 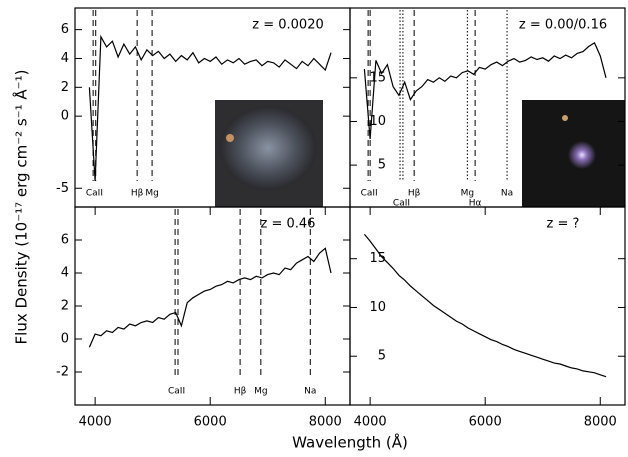 What do you see at coordinates (62, 188) in the screenshot?
I see `y-tick-label: -5` at bounding box center [62, 188].